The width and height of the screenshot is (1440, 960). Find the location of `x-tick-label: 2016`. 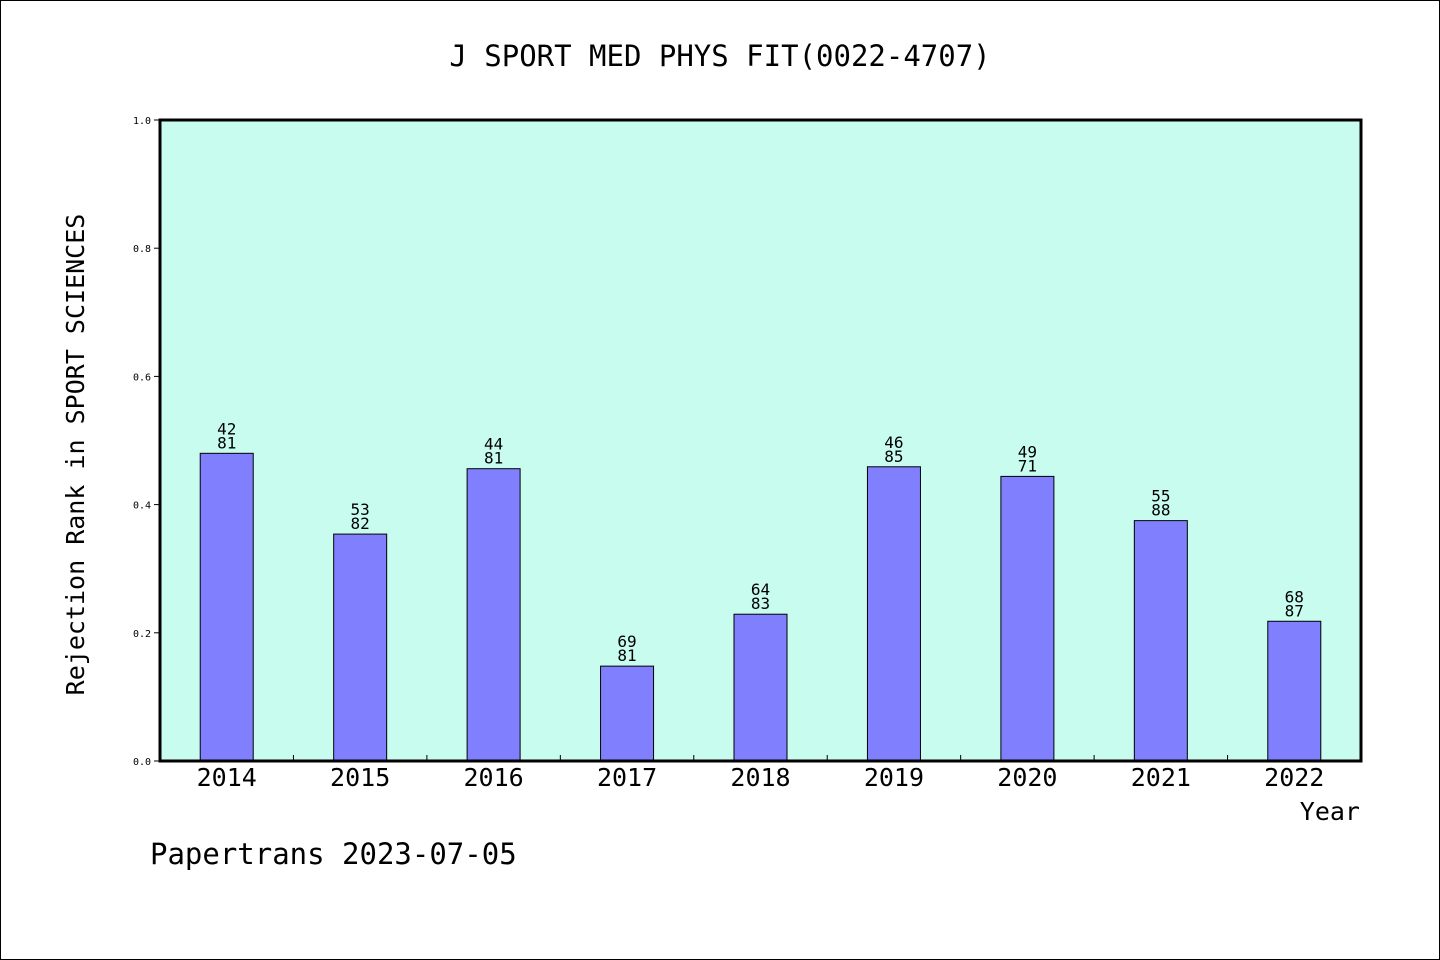

x-tick-label: 2016 is located at coordinates (494, 777).